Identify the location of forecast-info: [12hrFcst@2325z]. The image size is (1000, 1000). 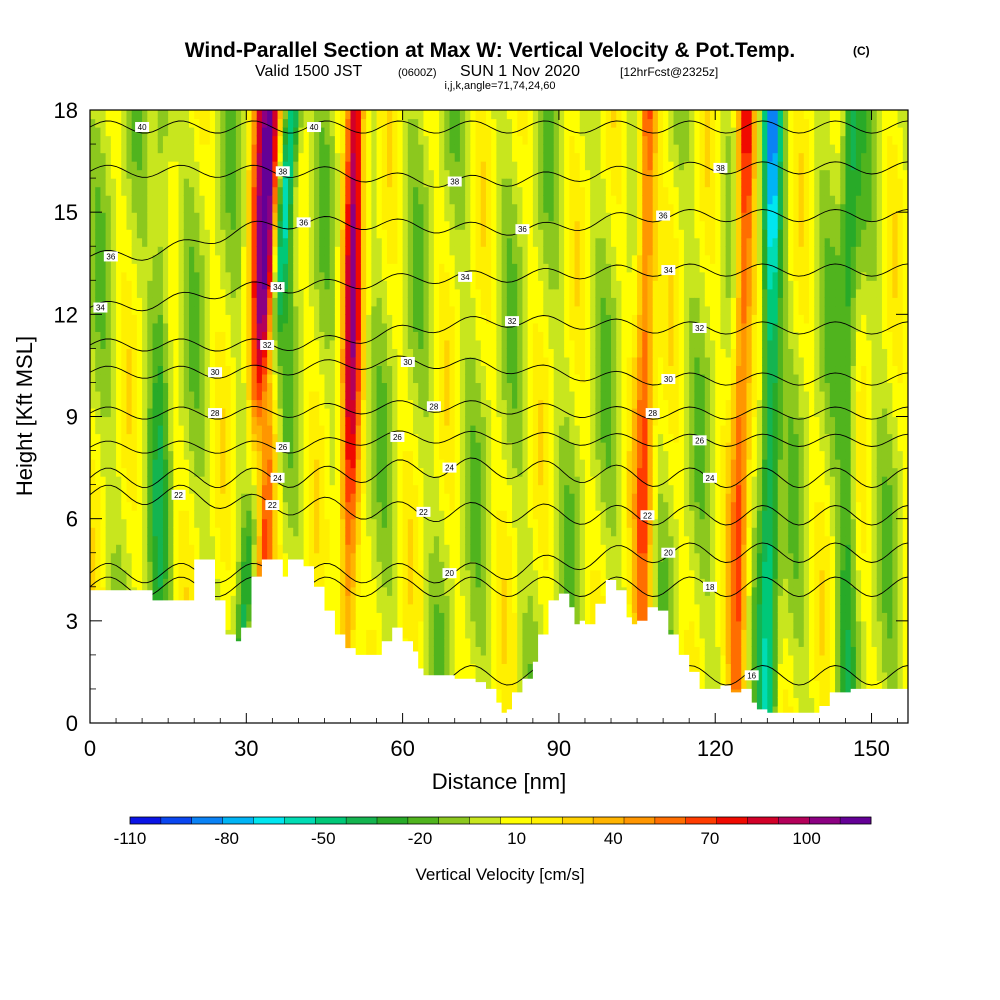
(669, 72).